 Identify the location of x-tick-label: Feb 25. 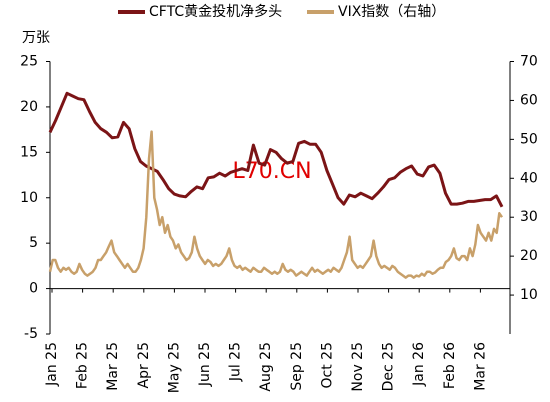
(83, 365).